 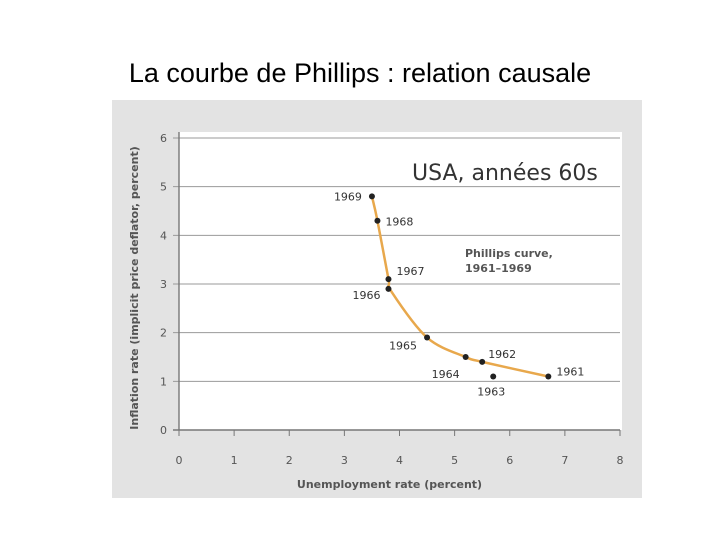 I want to click on x-axis-title: Unemployment rate (percent), so click(x=389, y=484).